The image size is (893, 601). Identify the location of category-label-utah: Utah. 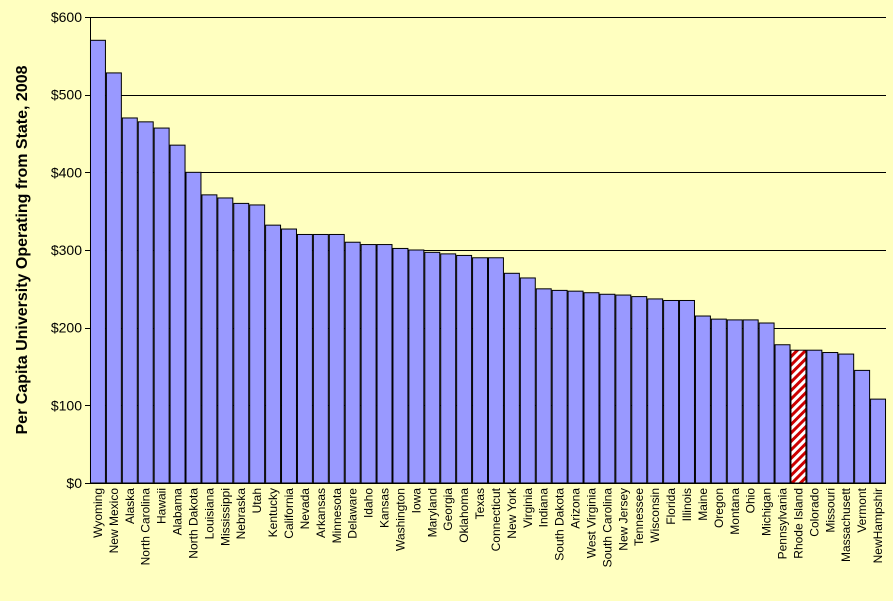
(257, 500).